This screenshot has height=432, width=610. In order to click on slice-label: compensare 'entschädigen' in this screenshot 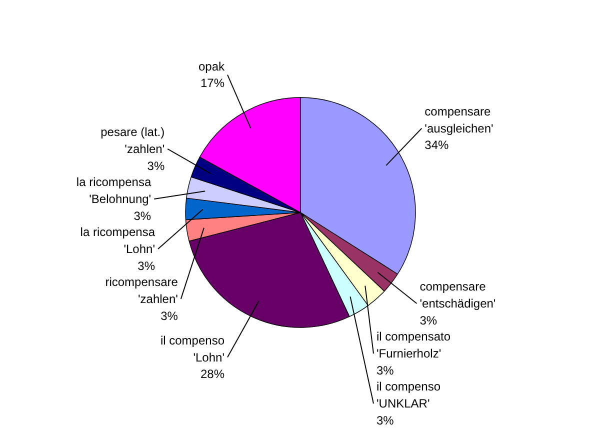, I will do `click(458, 295)`.